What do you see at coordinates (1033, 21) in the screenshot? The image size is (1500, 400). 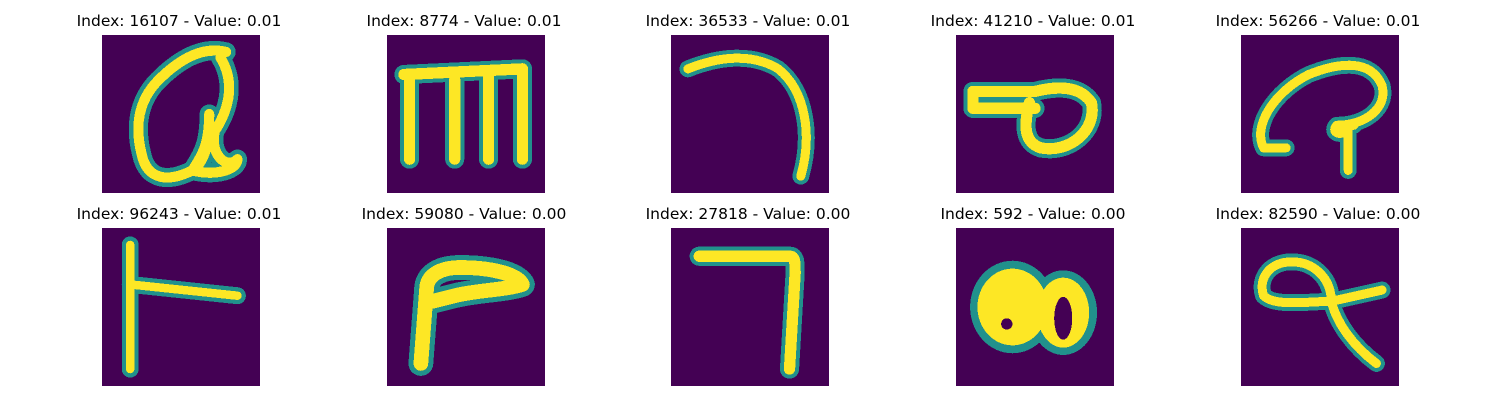 I see `panel-title: Index: 41210 - Value: 0.01` at bounding box center [1033, 21].